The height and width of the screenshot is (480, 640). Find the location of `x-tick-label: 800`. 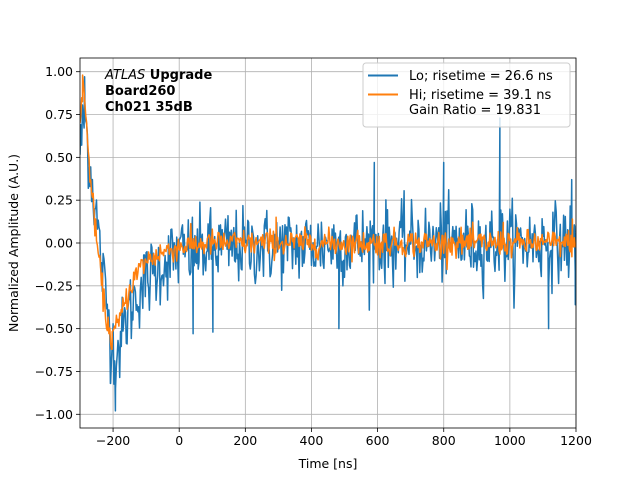

x-tick-label: 800 is located at coordinates (444, 440).